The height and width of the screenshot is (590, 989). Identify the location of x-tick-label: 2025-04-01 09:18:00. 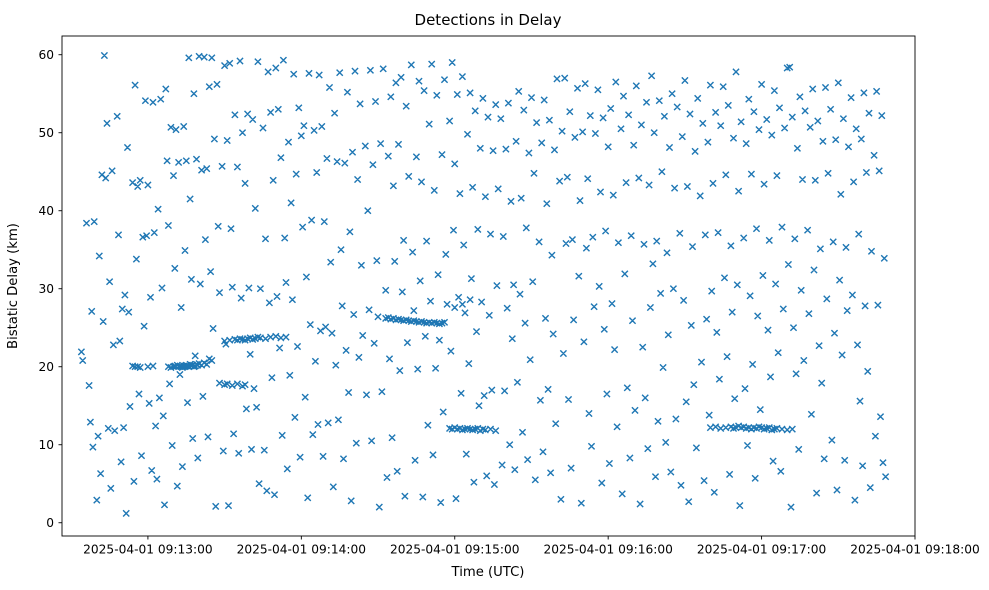
(914, 550).